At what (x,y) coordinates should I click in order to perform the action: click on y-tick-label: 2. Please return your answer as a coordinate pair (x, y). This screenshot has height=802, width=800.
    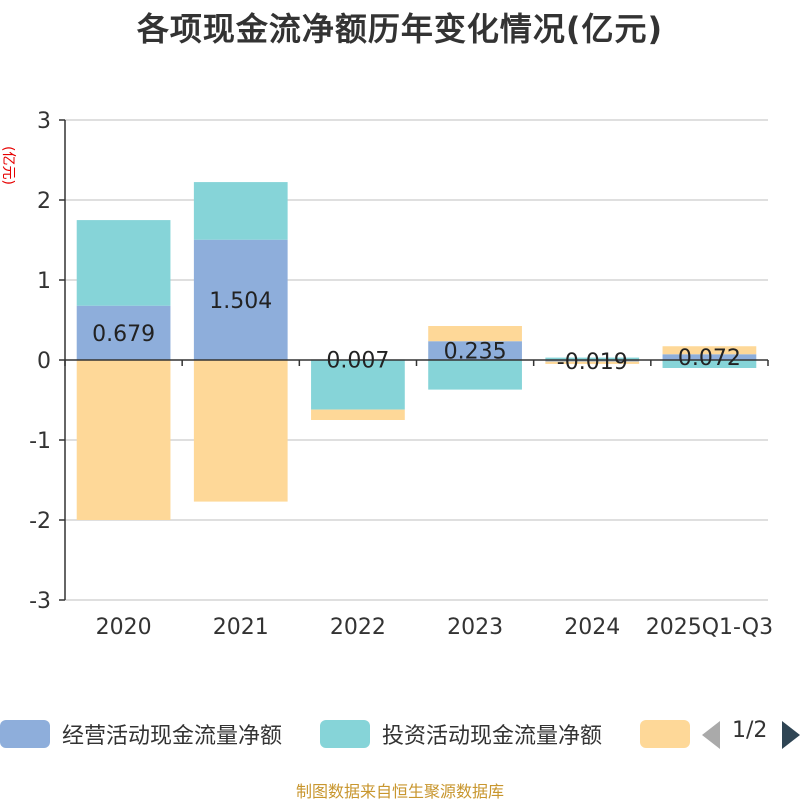
    Looking at the image, I should click on (44, 201).